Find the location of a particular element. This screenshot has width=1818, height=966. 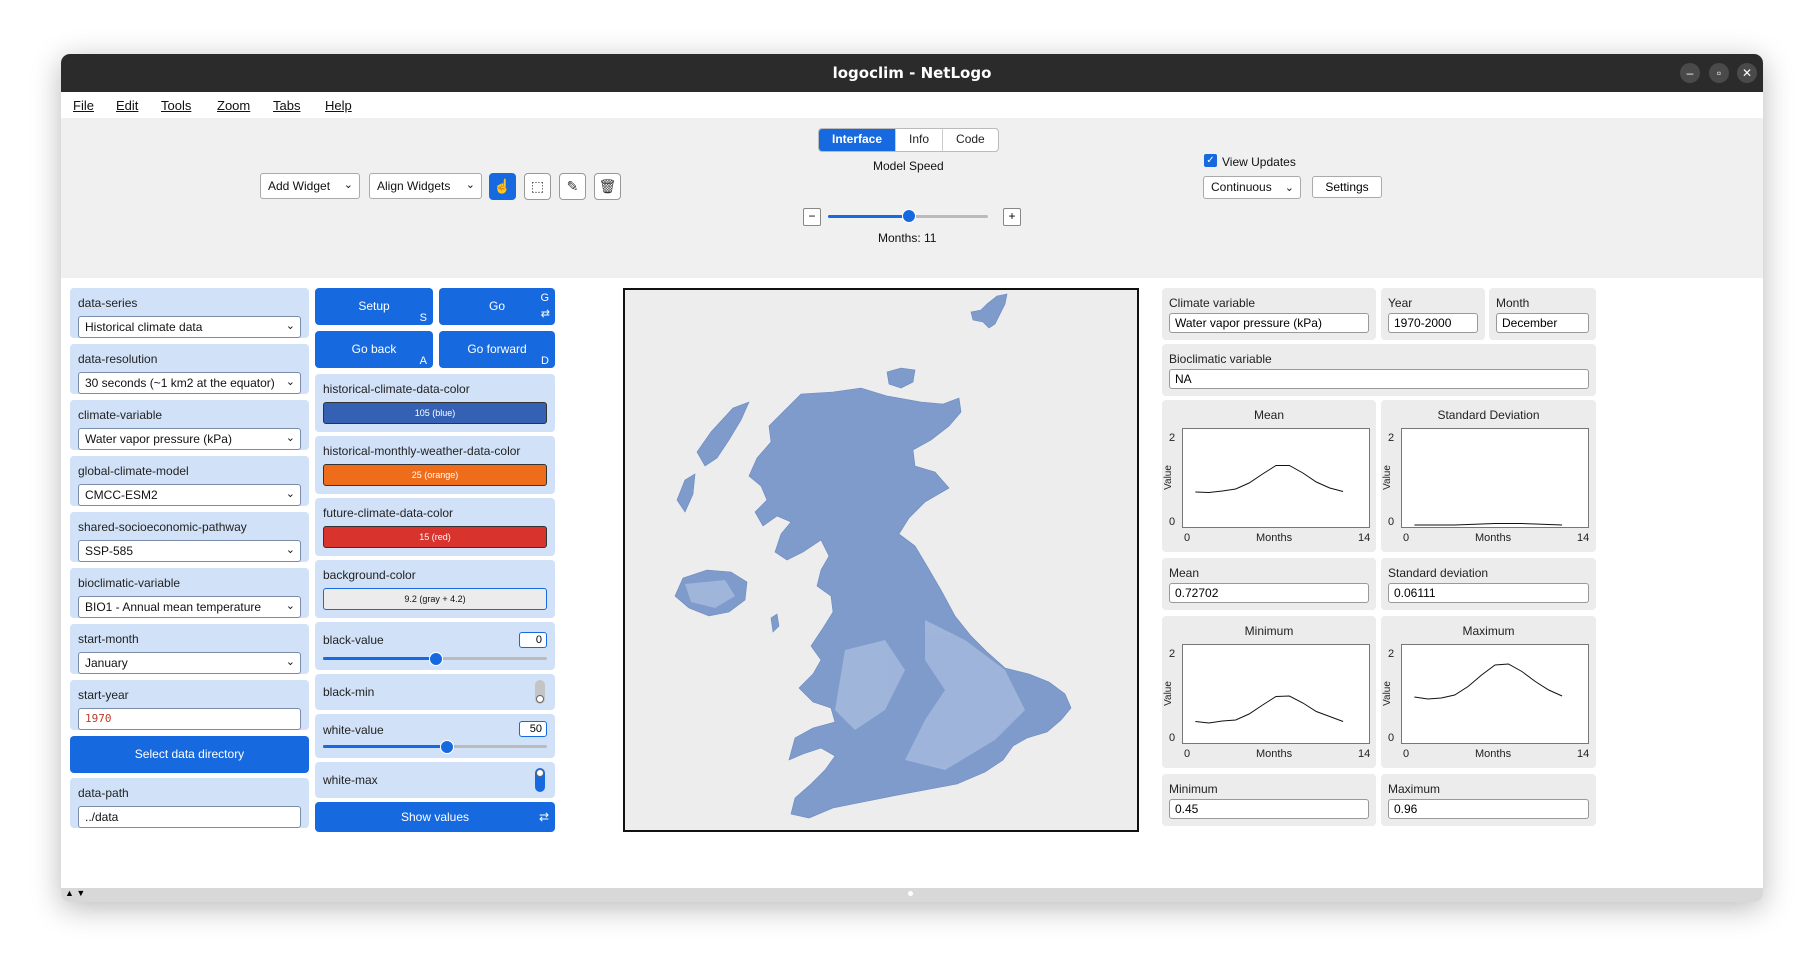

mean-plot: Mean 2 0 0 14 Months Value is located at coordinates (1269, 476).